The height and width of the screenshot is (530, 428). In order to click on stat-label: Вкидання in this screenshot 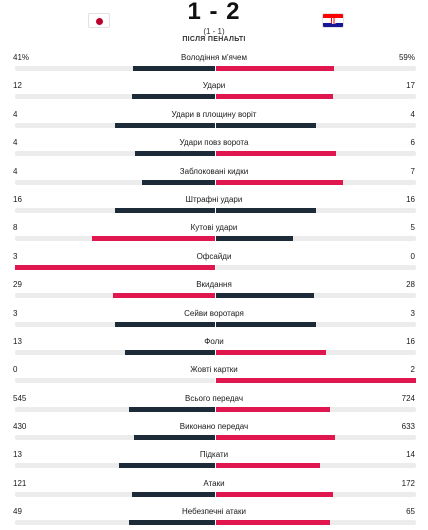, I will do `click(214, 285)`.